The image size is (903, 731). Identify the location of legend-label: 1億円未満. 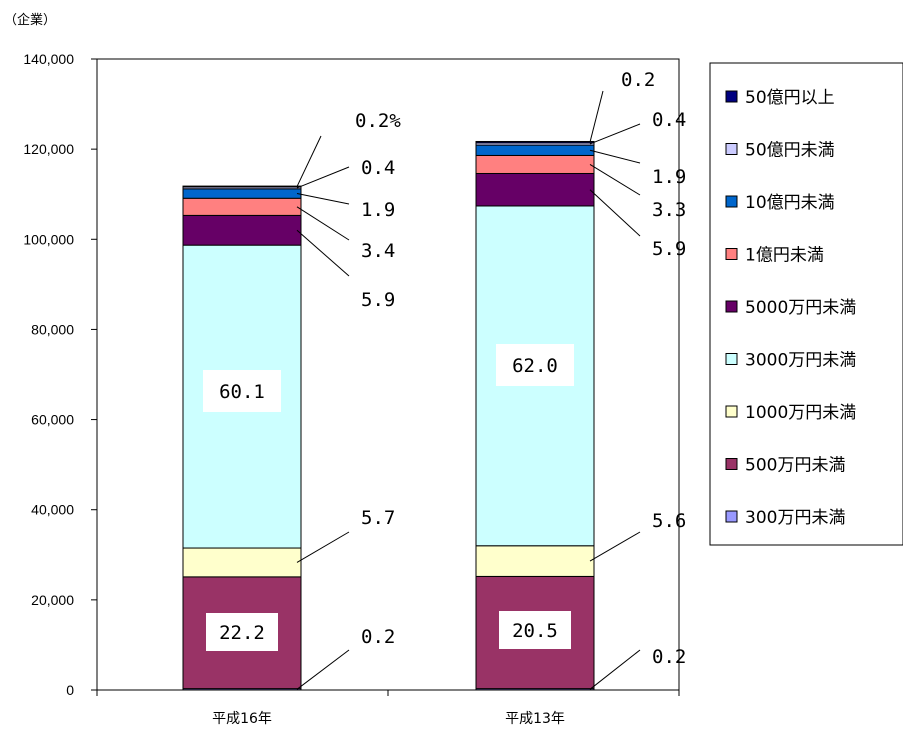
(784, 256).